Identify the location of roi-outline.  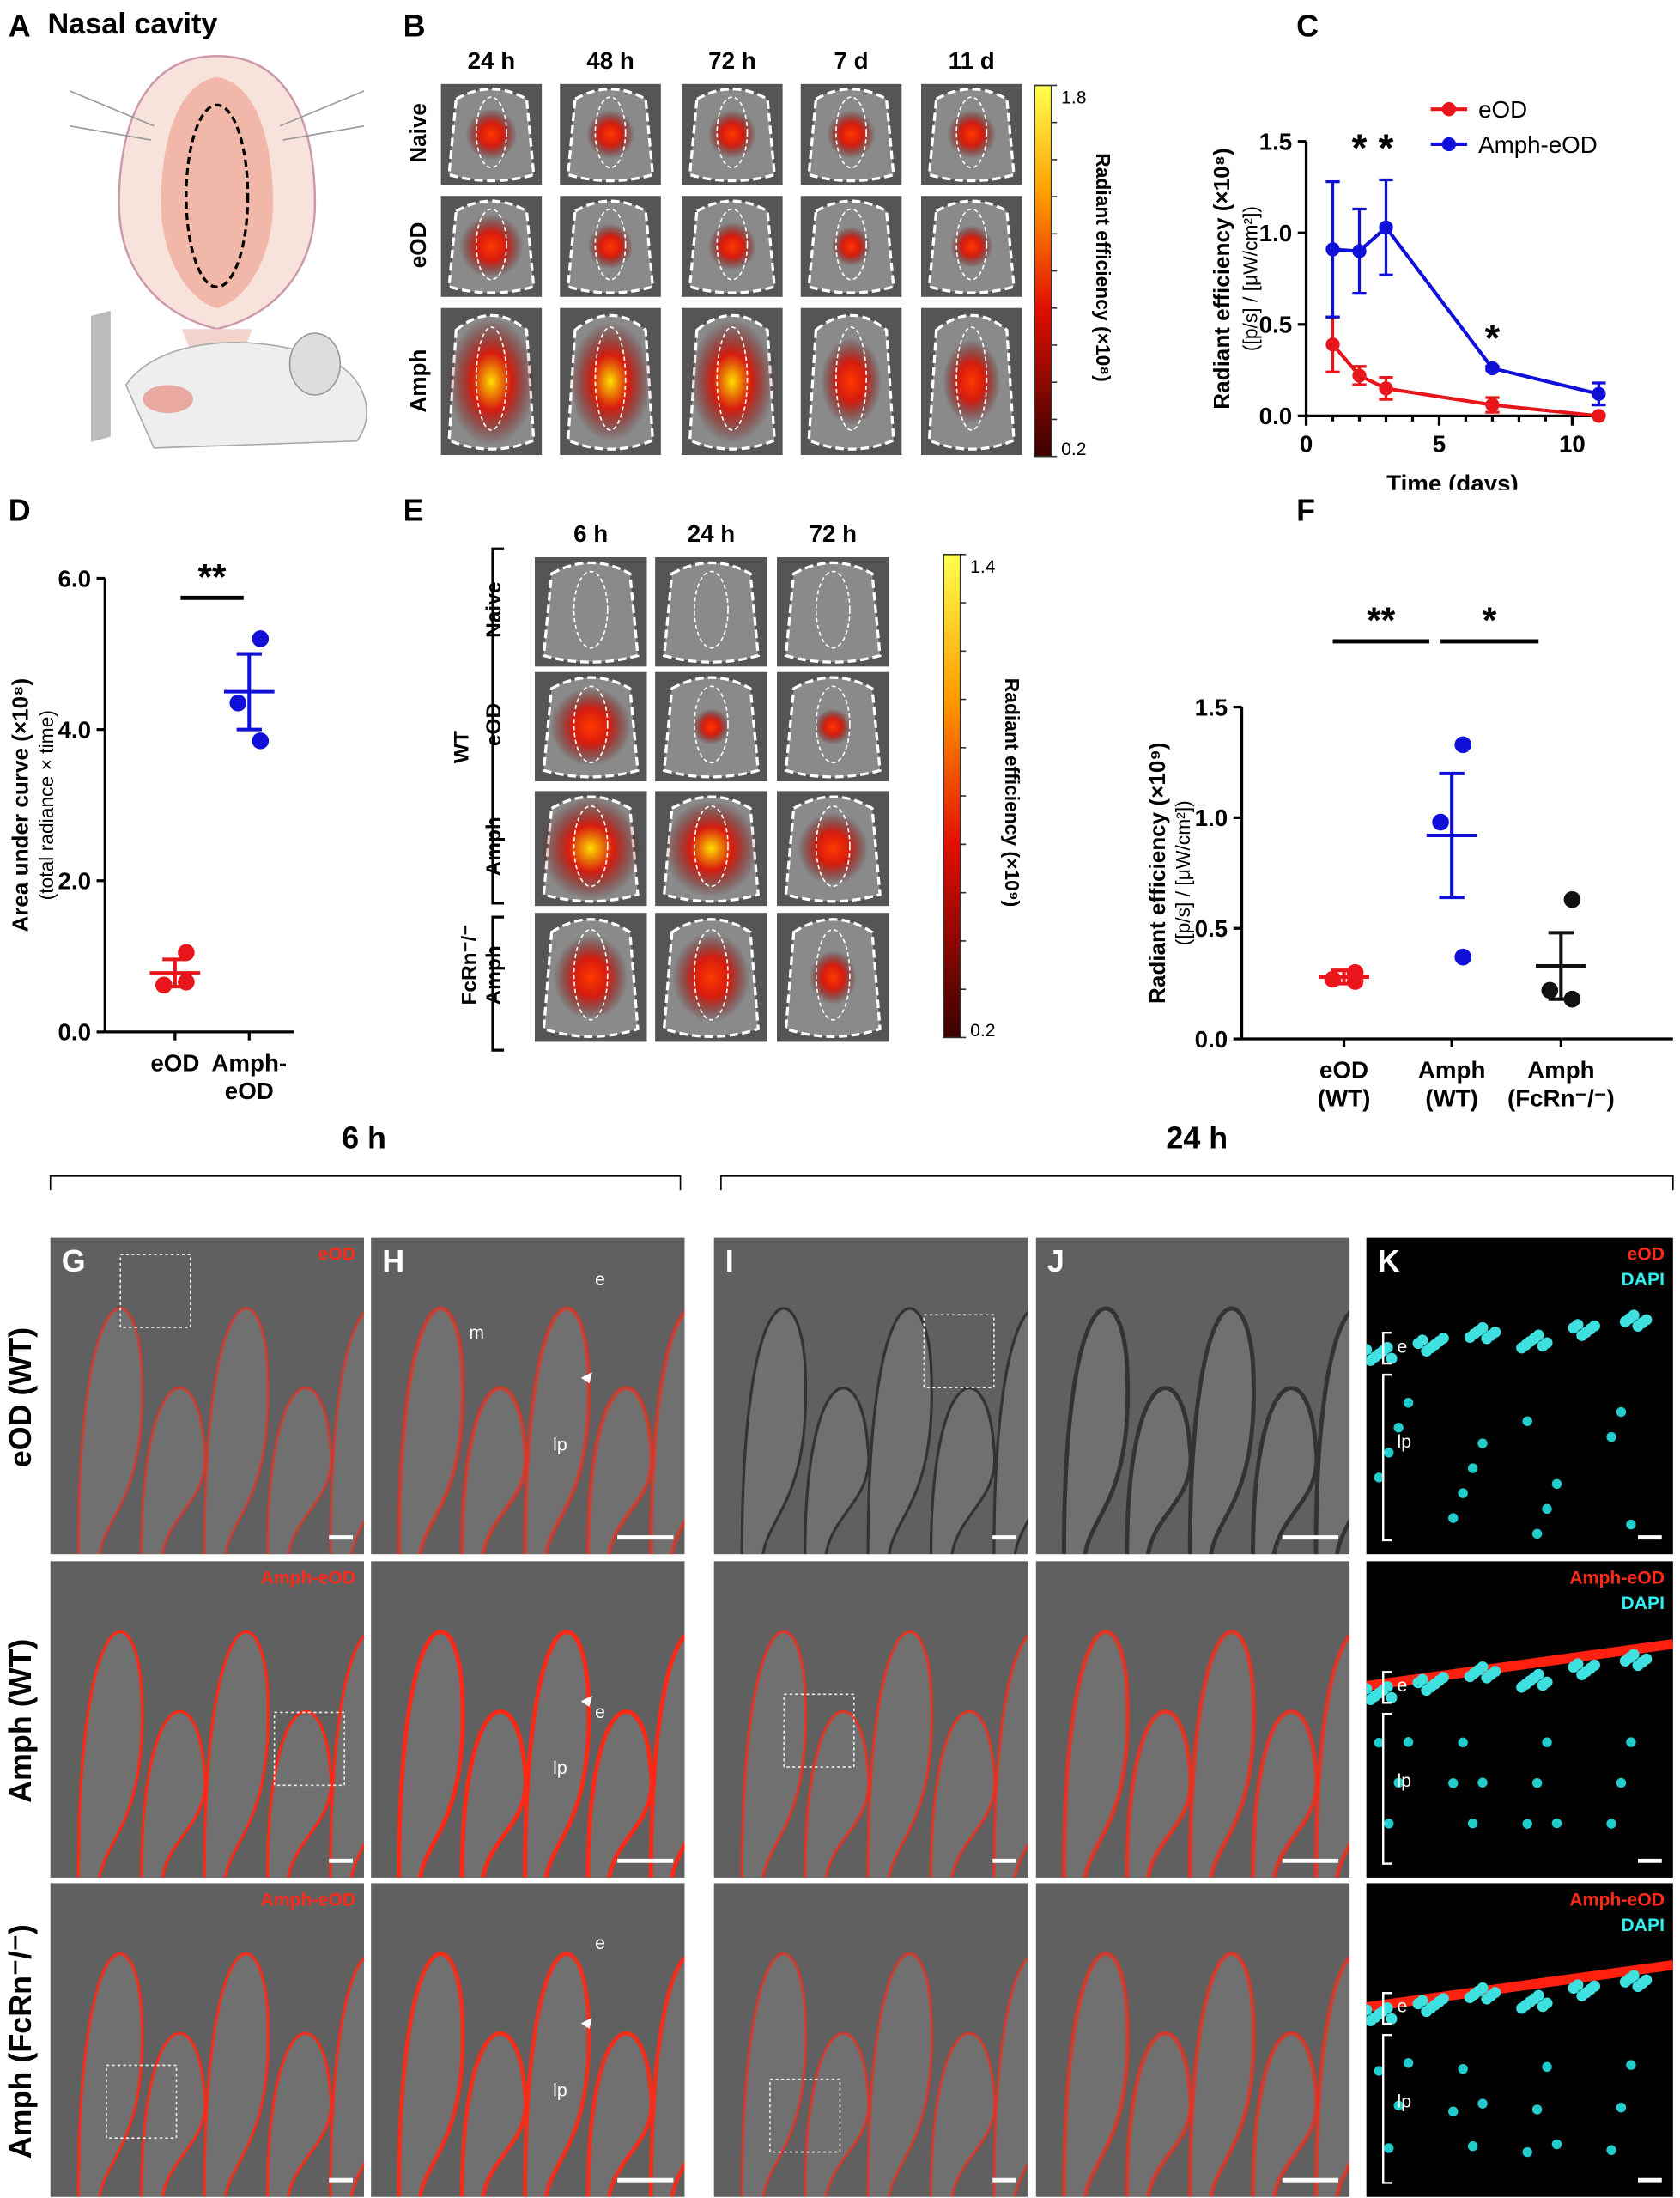
(591, 612).